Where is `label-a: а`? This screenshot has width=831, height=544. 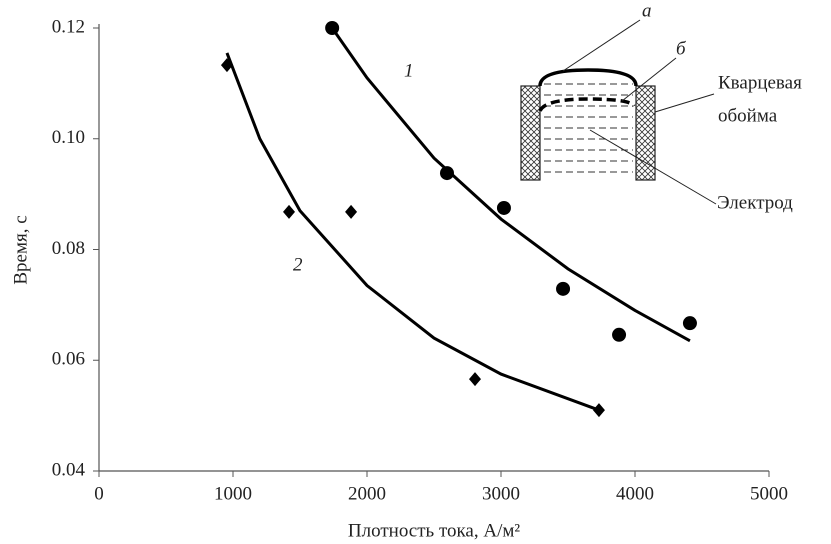
label-a: а is located at coordinates (647, 10).